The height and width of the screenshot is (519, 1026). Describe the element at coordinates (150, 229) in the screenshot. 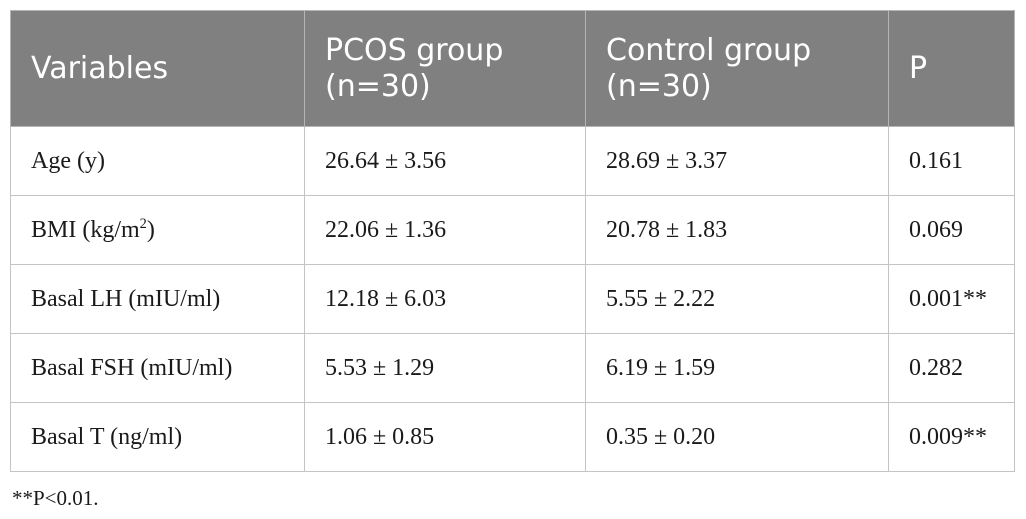

I see `variable-suffix: )` at that location.